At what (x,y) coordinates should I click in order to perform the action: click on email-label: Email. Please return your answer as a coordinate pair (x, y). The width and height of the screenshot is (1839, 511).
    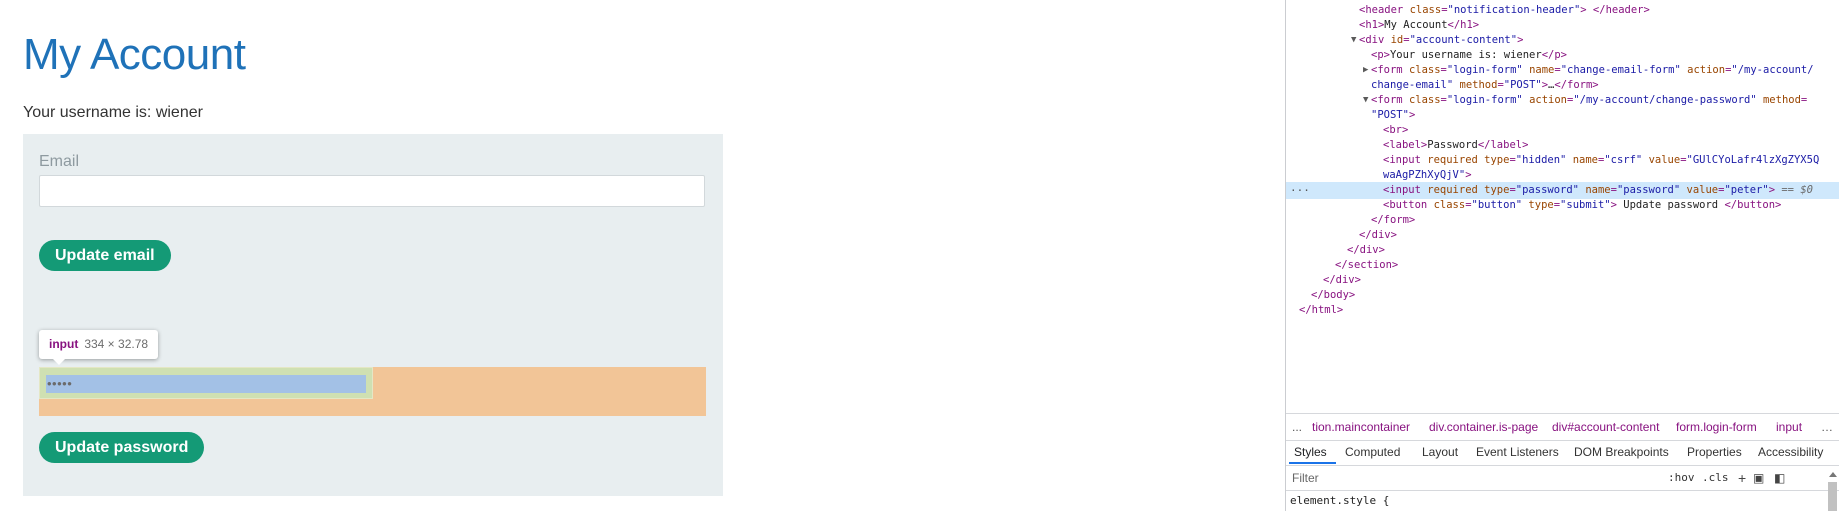
    Looking at the image, I should click on (59, 161).